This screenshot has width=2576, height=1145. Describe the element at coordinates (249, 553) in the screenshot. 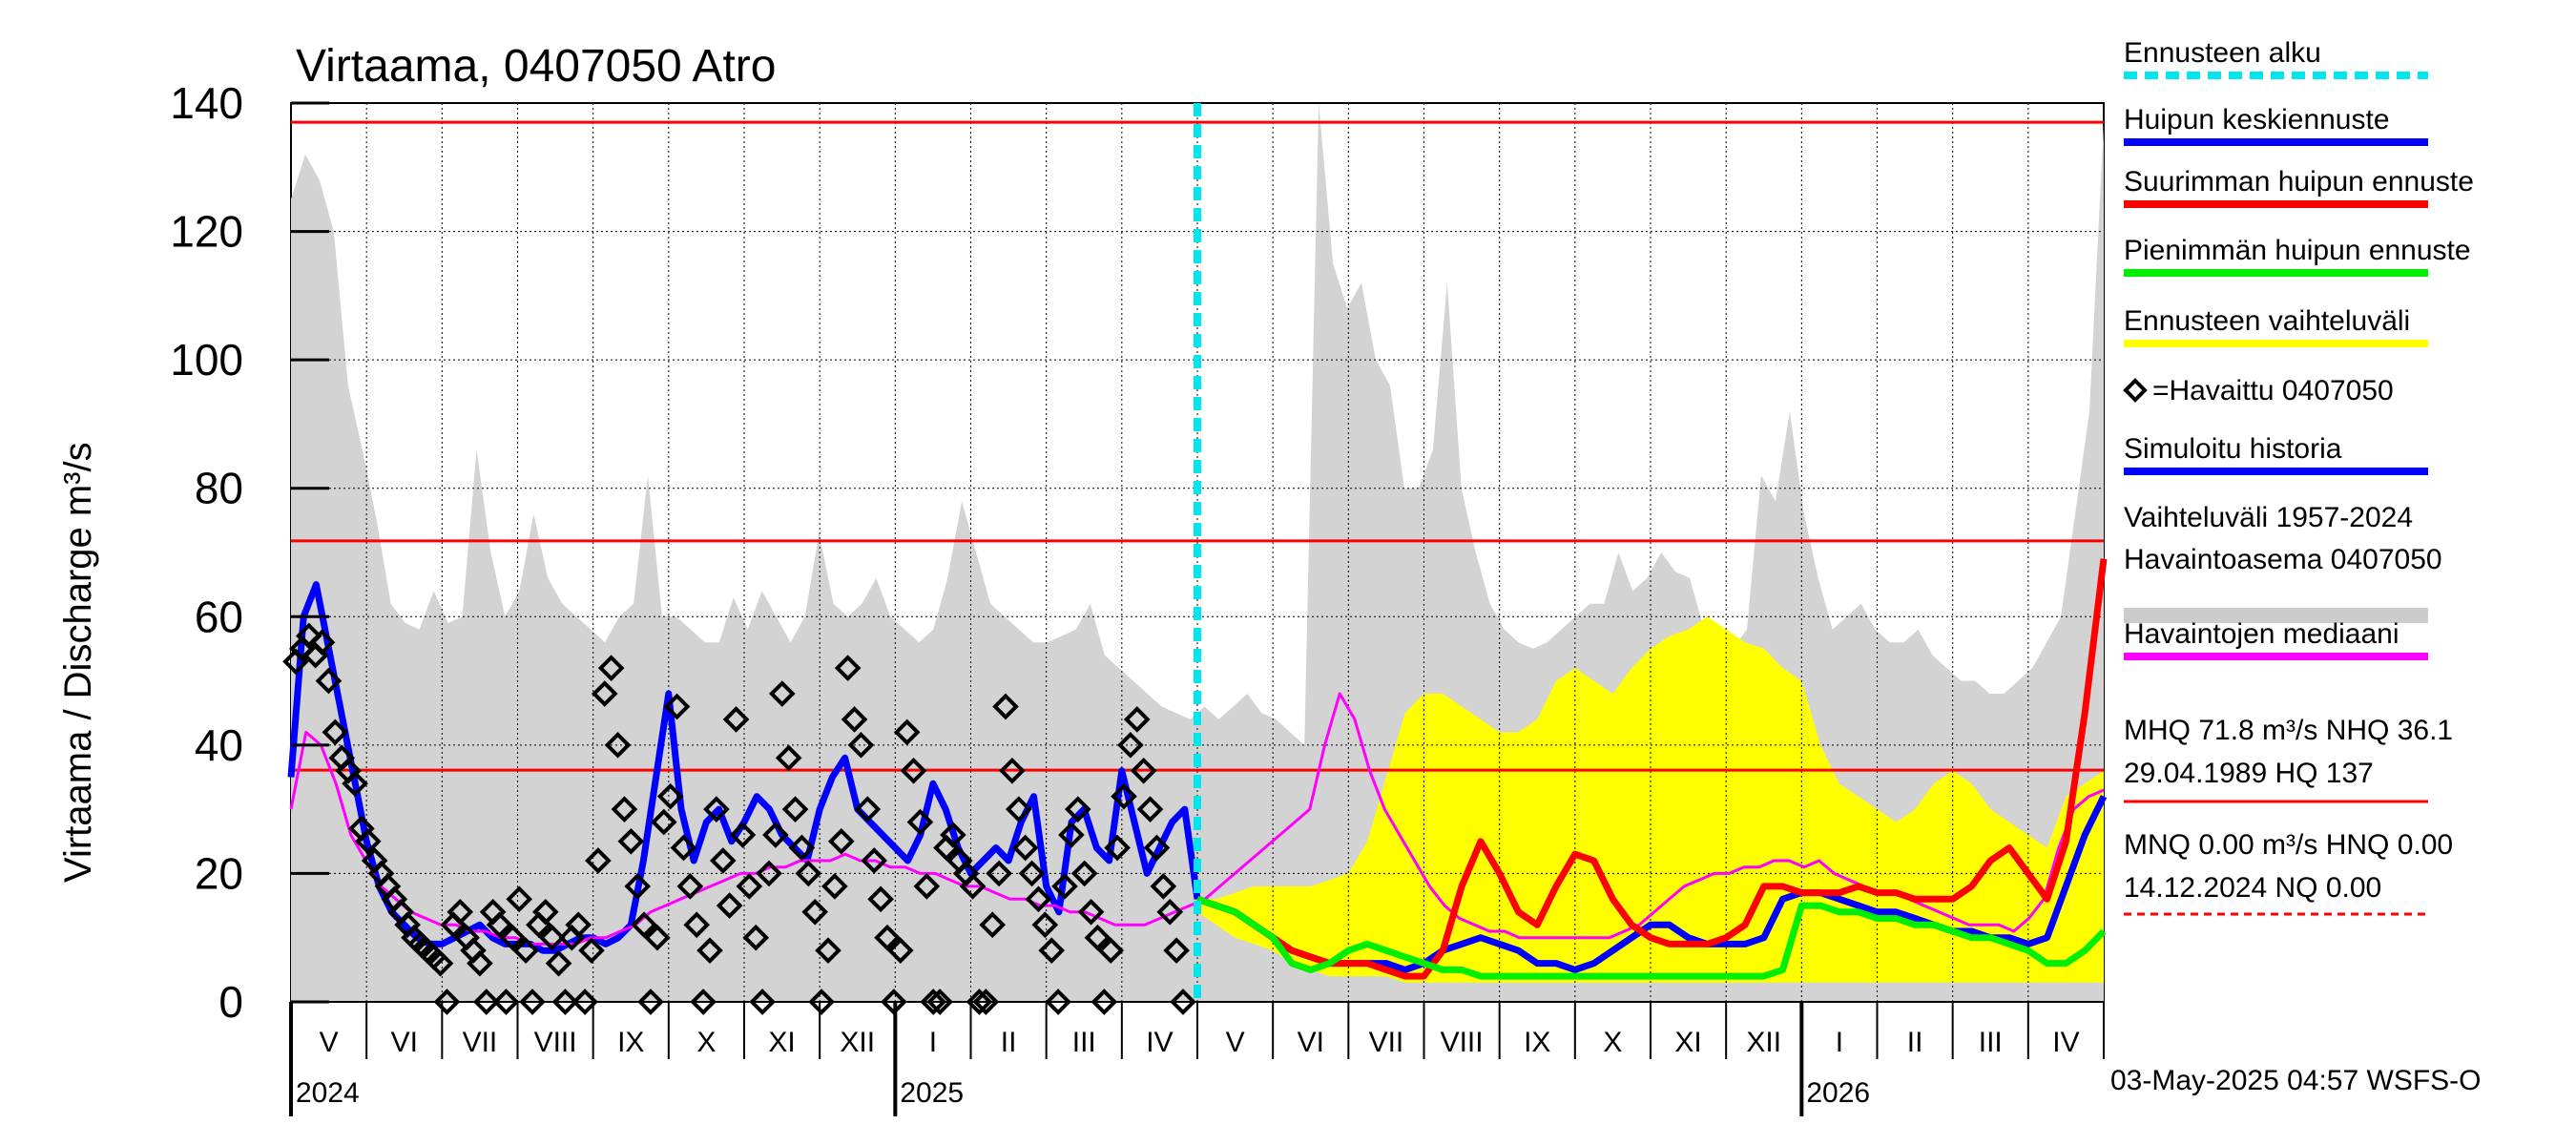

I see `y-axis-ticks: 0 20 40 60 80 100 120 140` at that location.